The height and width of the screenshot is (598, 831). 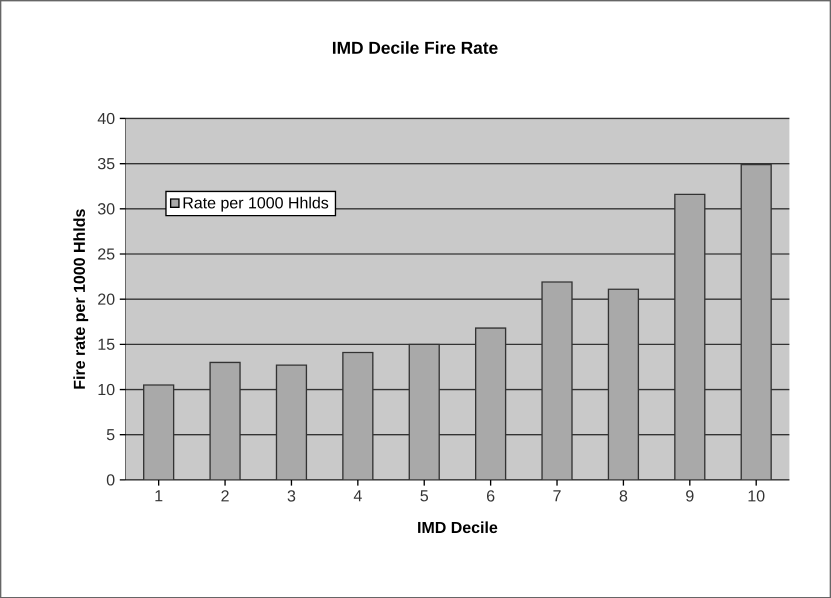 What do you see at coordinates (256, 204) in the screenshot?
I see `legend-label: Rate per 1000 Hhlds` at bounding box center [256, 204].